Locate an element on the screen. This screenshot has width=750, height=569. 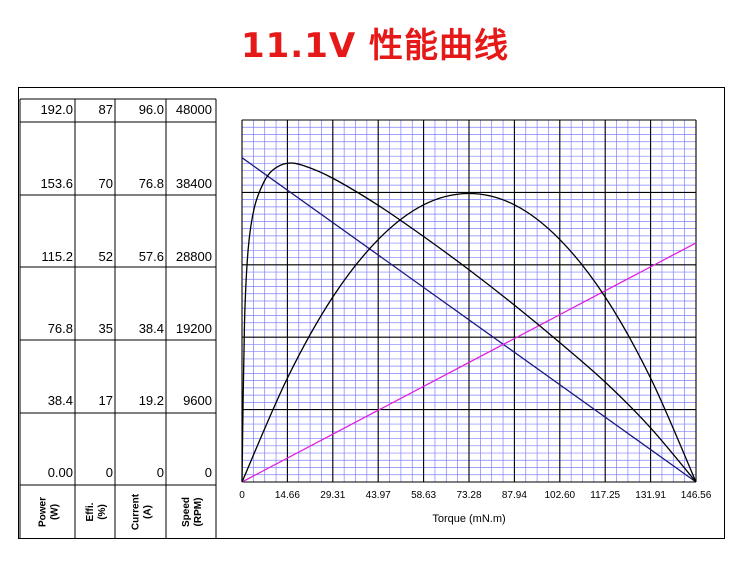
x-tick-label: 58.63 is located at coordinates (423, 495).